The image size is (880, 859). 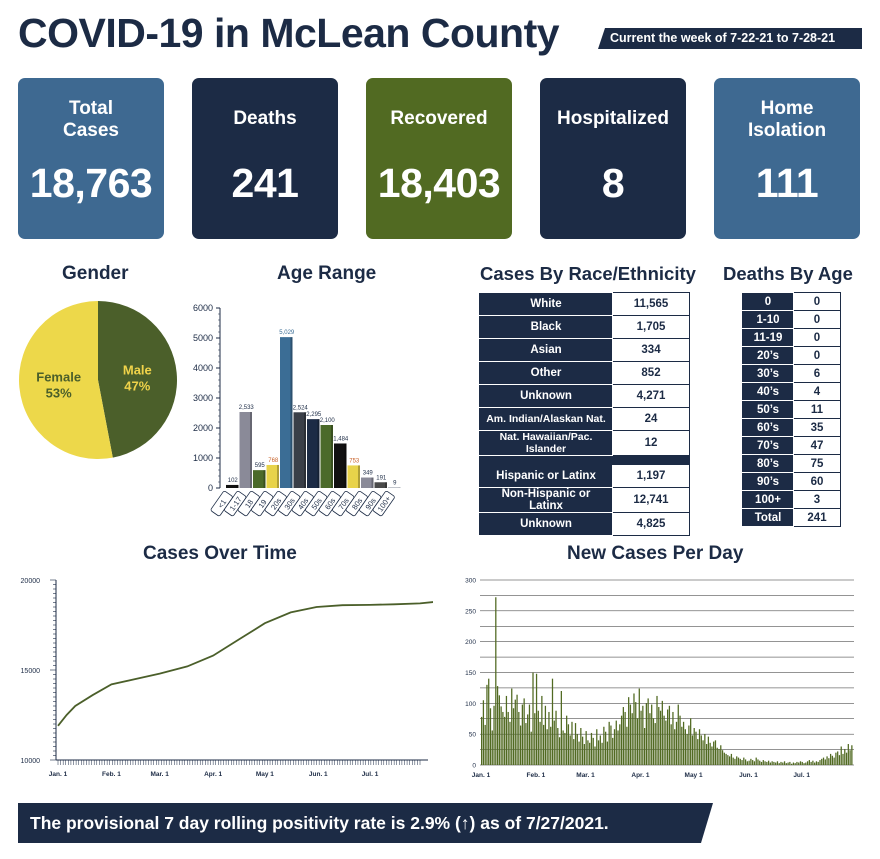 What do you see at coordinates (481, 775) in the screenshot?
I see `x-tick-label: Jan. 1` at bounding box center [481, 775].